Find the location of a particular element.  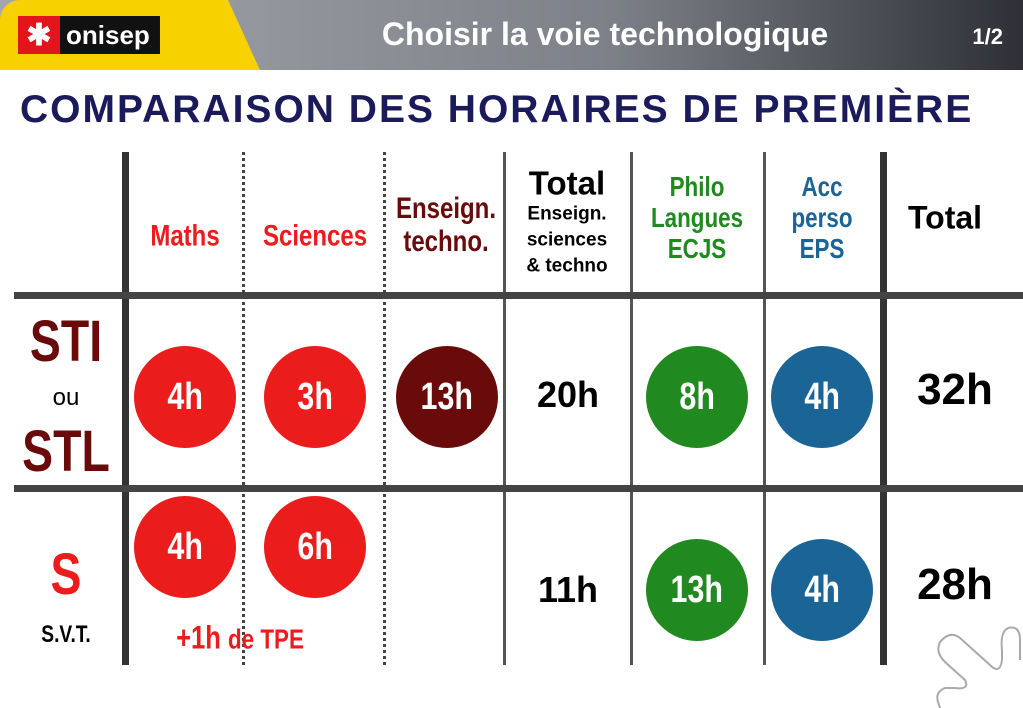

tpe-note: +1h de TPE is located at coordinates (240, 637).